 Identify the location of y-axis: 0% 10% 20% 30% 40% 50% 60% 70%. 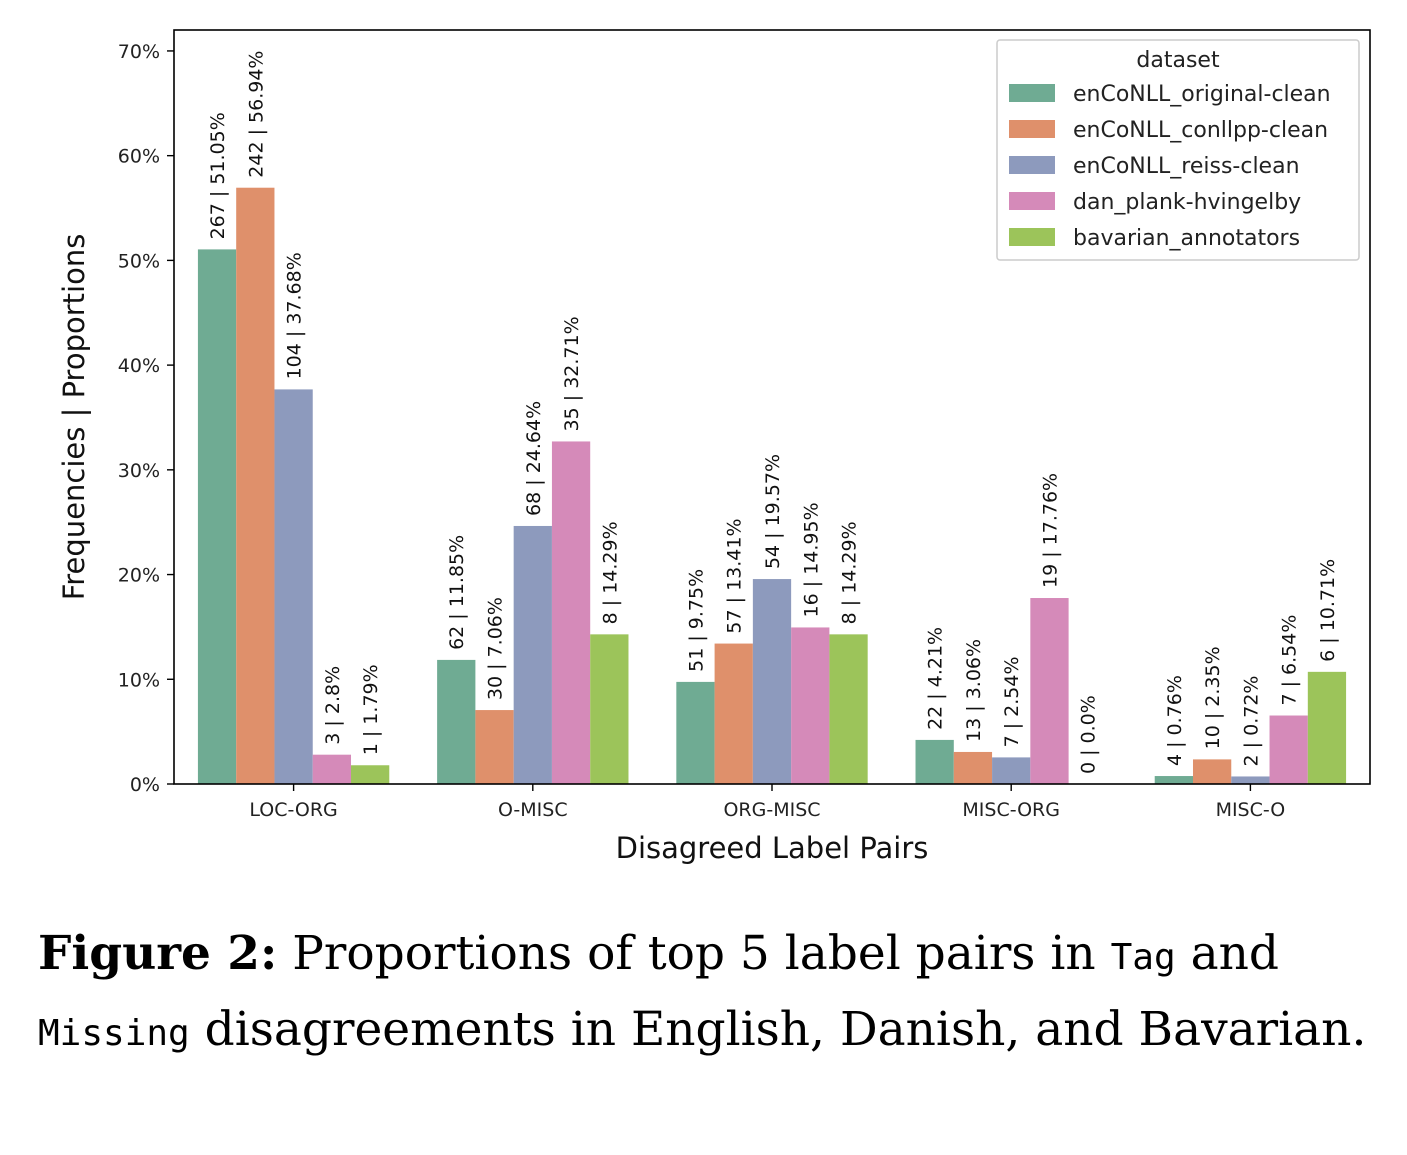
(146, 418).